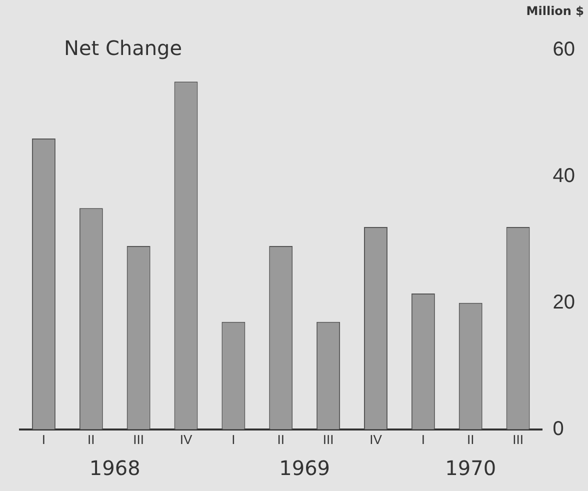  What do you see at coordinates (564, 302) in the screenshot?
I see `y-tick-label: 20` at bounding box center [564, 302].